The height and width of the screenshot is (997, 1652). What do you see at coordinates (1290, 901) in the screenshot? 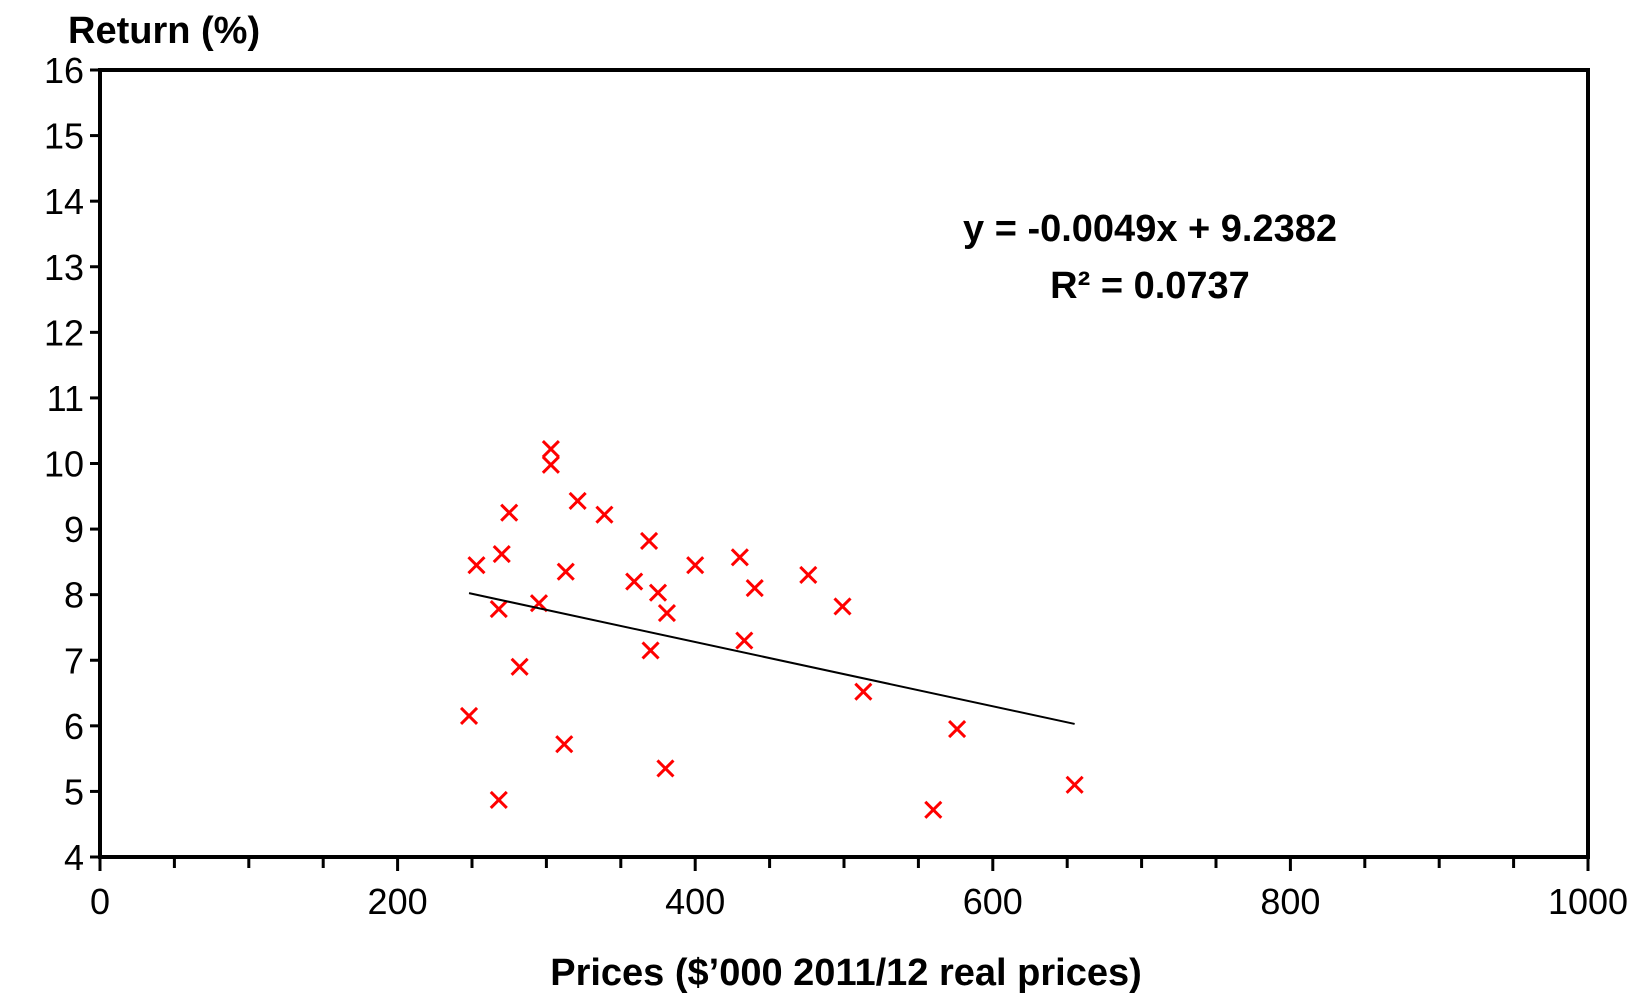
I see `x-tick-label: 800` at bounding box center [1290, 901].